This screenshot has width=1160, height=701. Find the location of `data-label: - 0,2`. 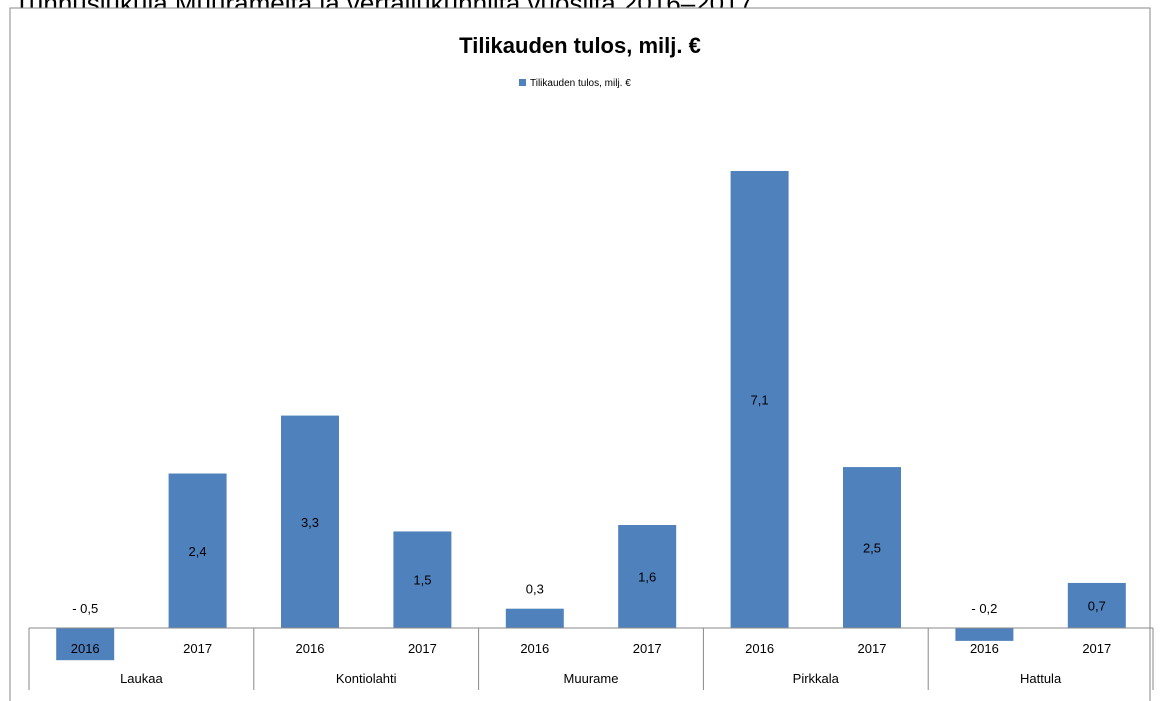

data-label: - 0,2 is located at coordinates (984, 608).